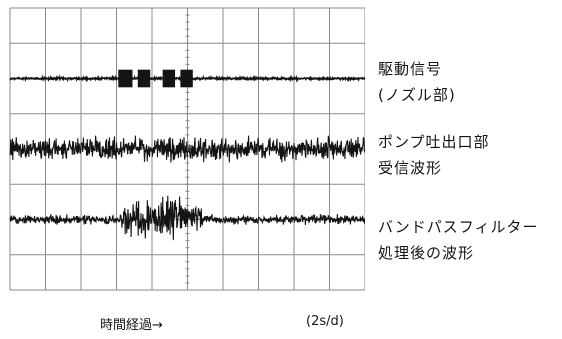 The width and height of the screenshot is (562, 339). Describe the element at coordinates (410, 69) in the screenshot. I see `series-label-drive-line1: 駆動信号` at that location.